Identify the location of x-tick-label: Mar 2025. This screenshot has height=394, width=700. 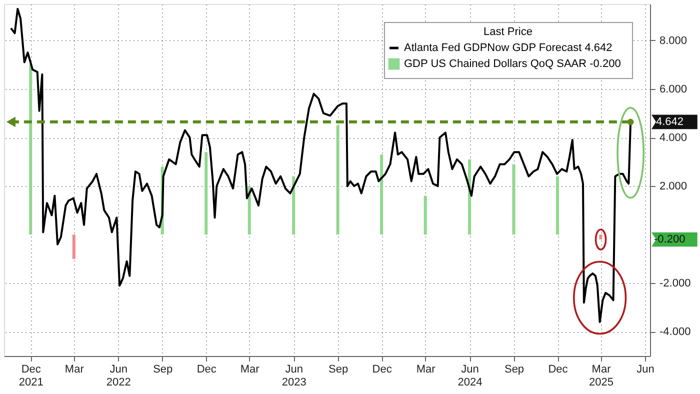
(601, 376).